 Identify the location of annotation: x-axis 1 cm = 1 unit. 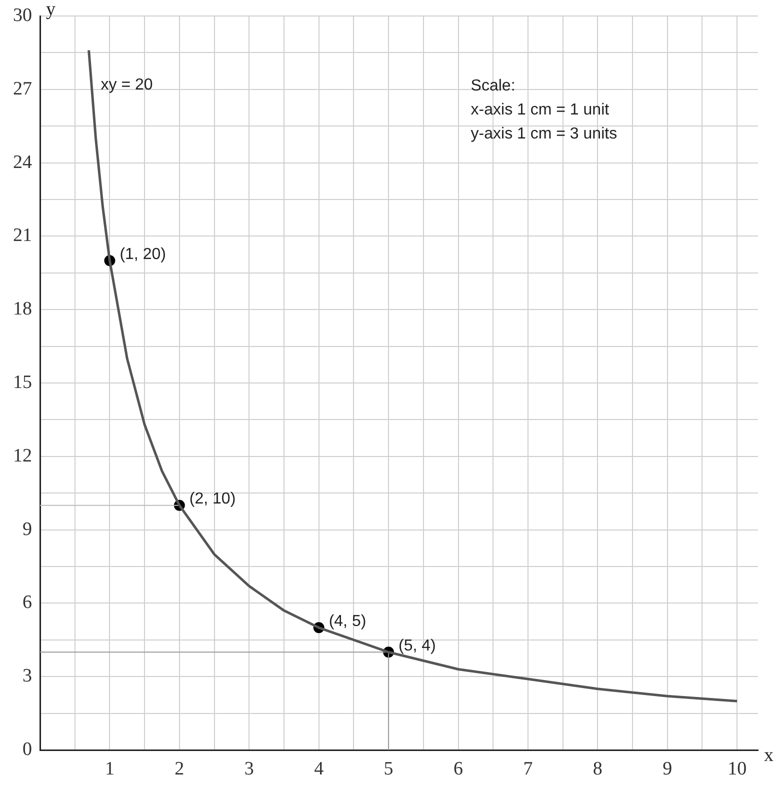
(540, 109).